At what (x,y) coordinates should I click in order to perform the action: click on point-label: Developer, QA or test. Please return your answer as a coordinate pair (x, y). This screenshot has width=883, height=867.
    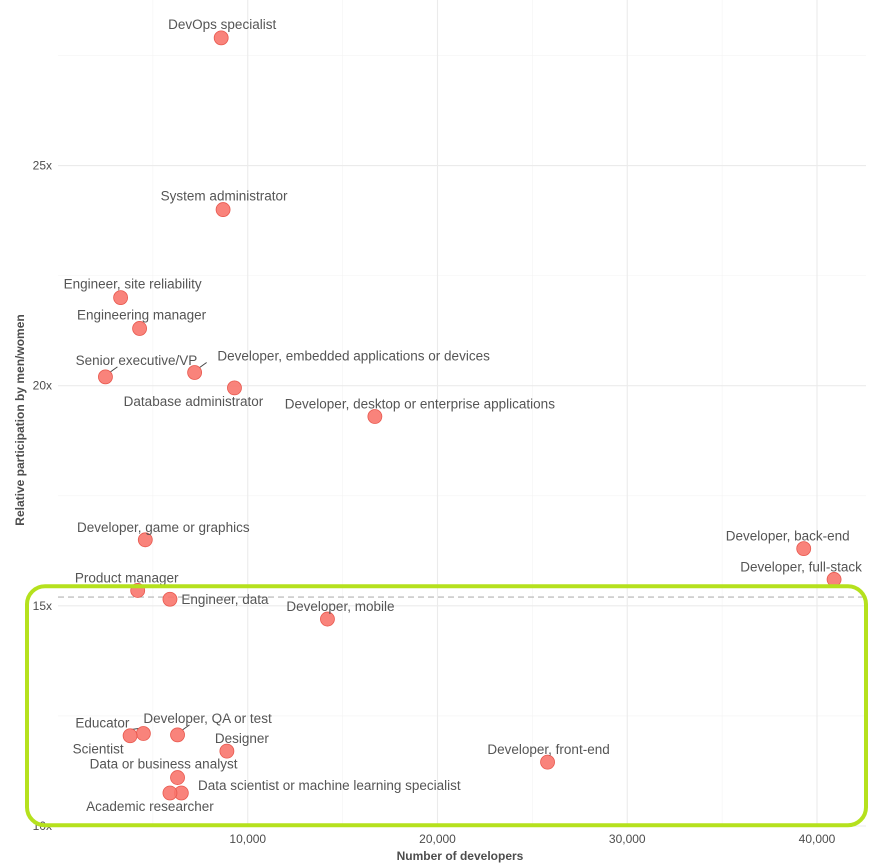
    Looking at the image, I should click on (207, 718).